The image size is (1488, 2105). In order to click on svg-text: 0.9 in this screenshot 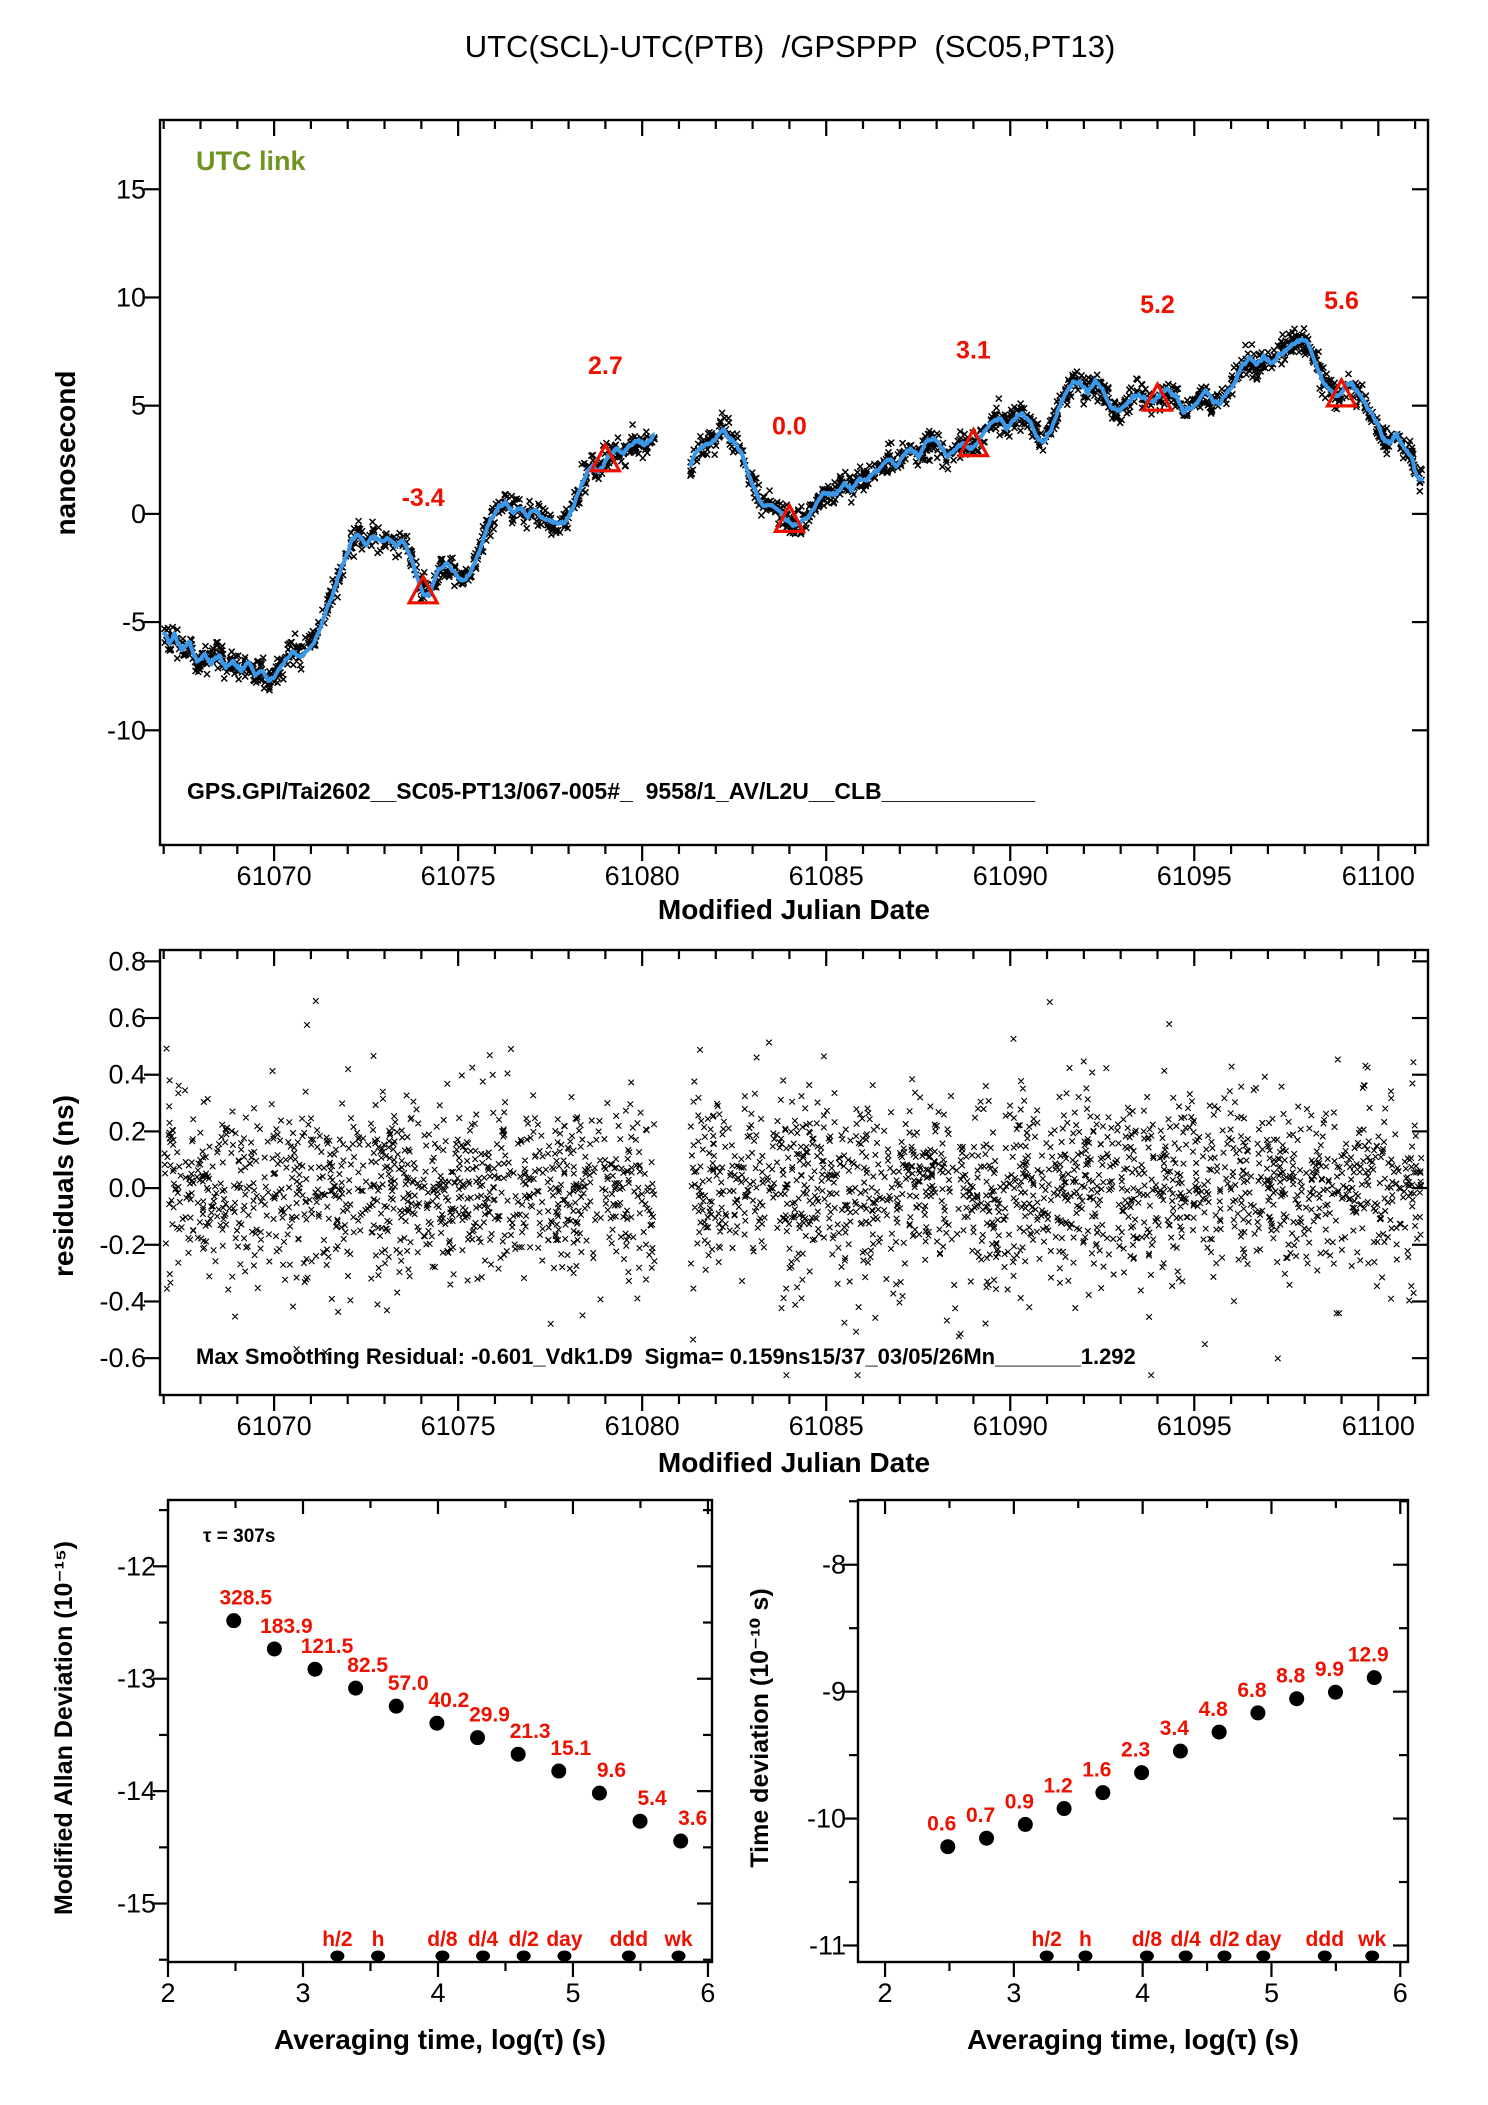, I will do `click(1019, 1801)`.